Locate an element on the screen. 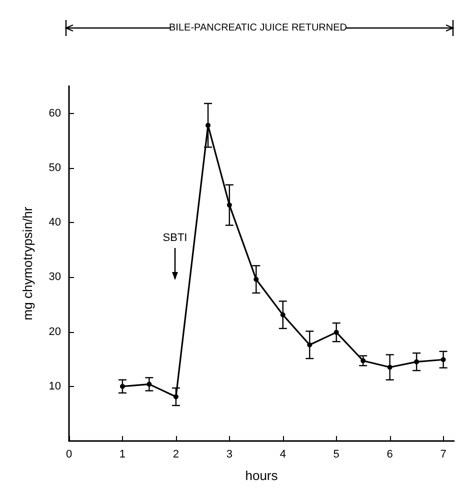  x-axis-title: hours is located at coordinates (261, 475).